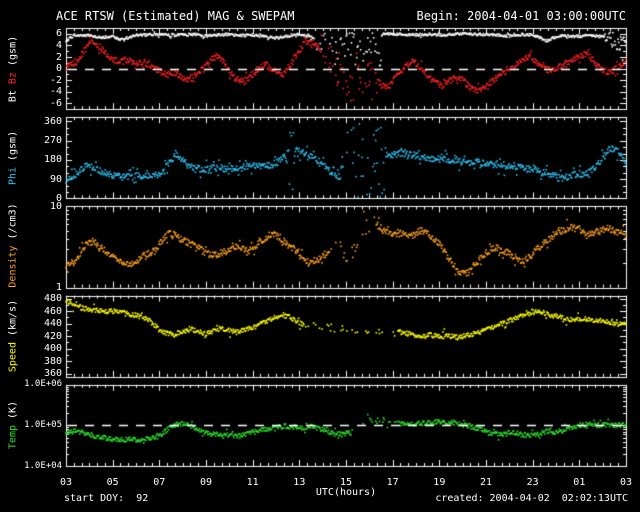 The image size is (640, 512). What do you see at coordinates (52, 324) in the screenshot?
I see `y-tick-label-speed: 440` at bounding box center [52, 324].